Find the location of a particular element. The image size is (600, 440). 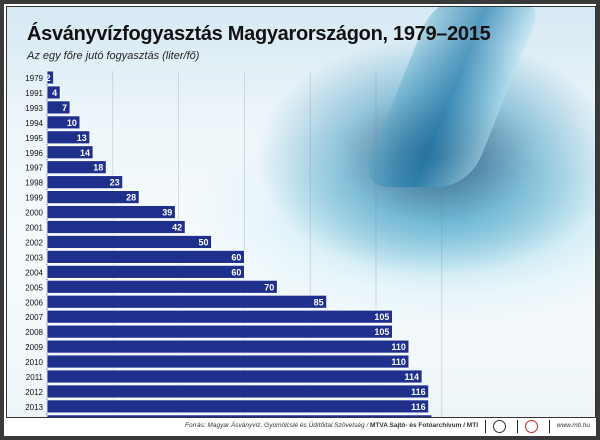

website-link: www.mti.hu is located at coordinates (573, 425).